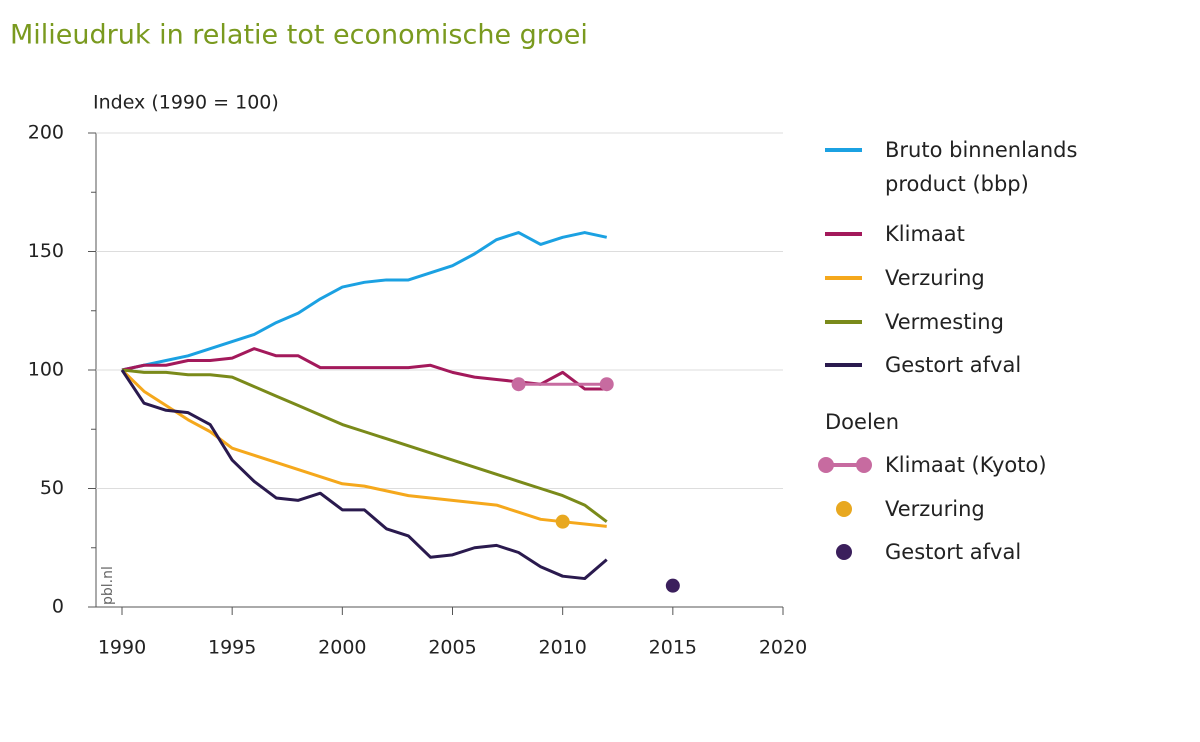  Describe the element at coordinates (46, 251) in the screenshot. I see `y-tick-label: 150` at that location.